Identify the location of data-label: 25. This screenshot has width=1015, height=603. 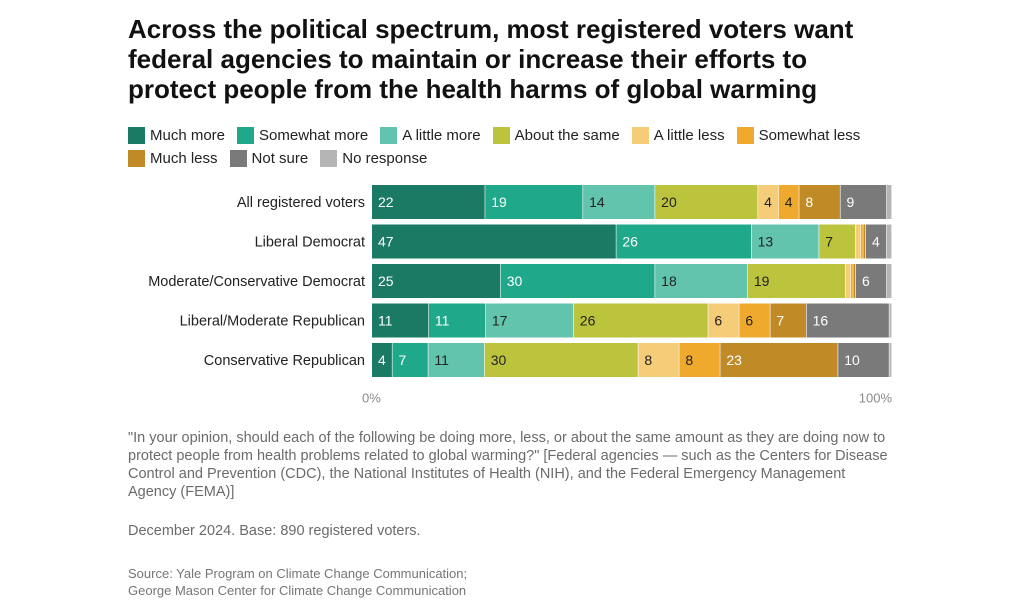
(386, 281).